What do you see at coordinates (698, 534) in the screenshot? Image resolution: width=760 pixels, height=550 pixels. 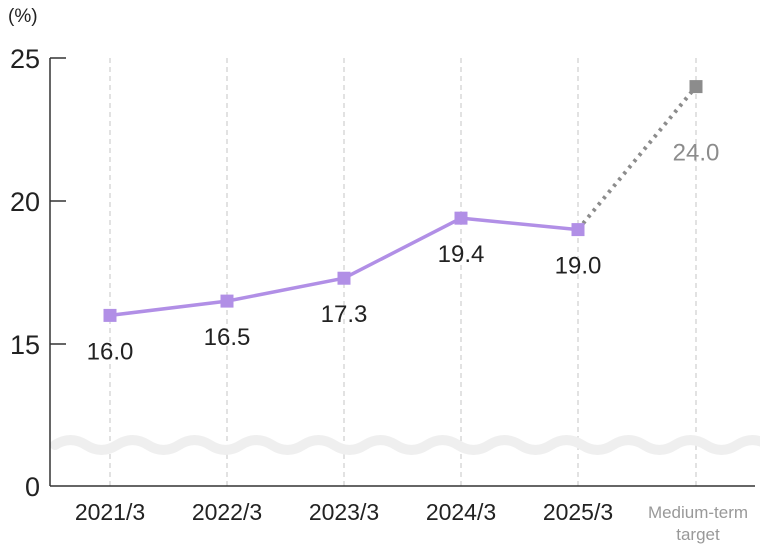 I see `x-tick-label-target: target` at bounding box center [698, 534].